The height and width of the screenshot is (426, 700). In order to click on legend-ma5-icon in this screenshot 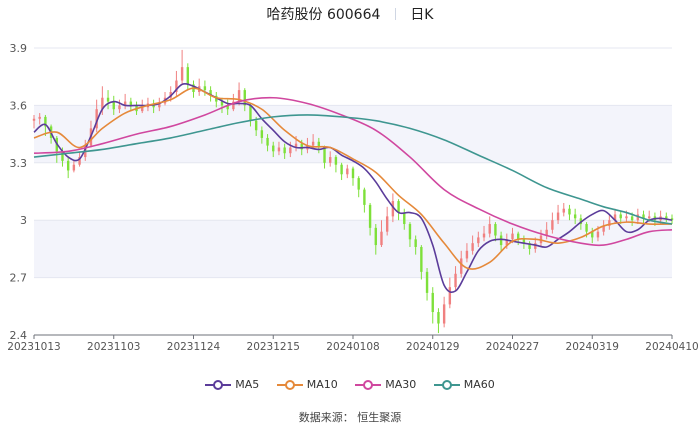, I will do `click(218, 384)`.